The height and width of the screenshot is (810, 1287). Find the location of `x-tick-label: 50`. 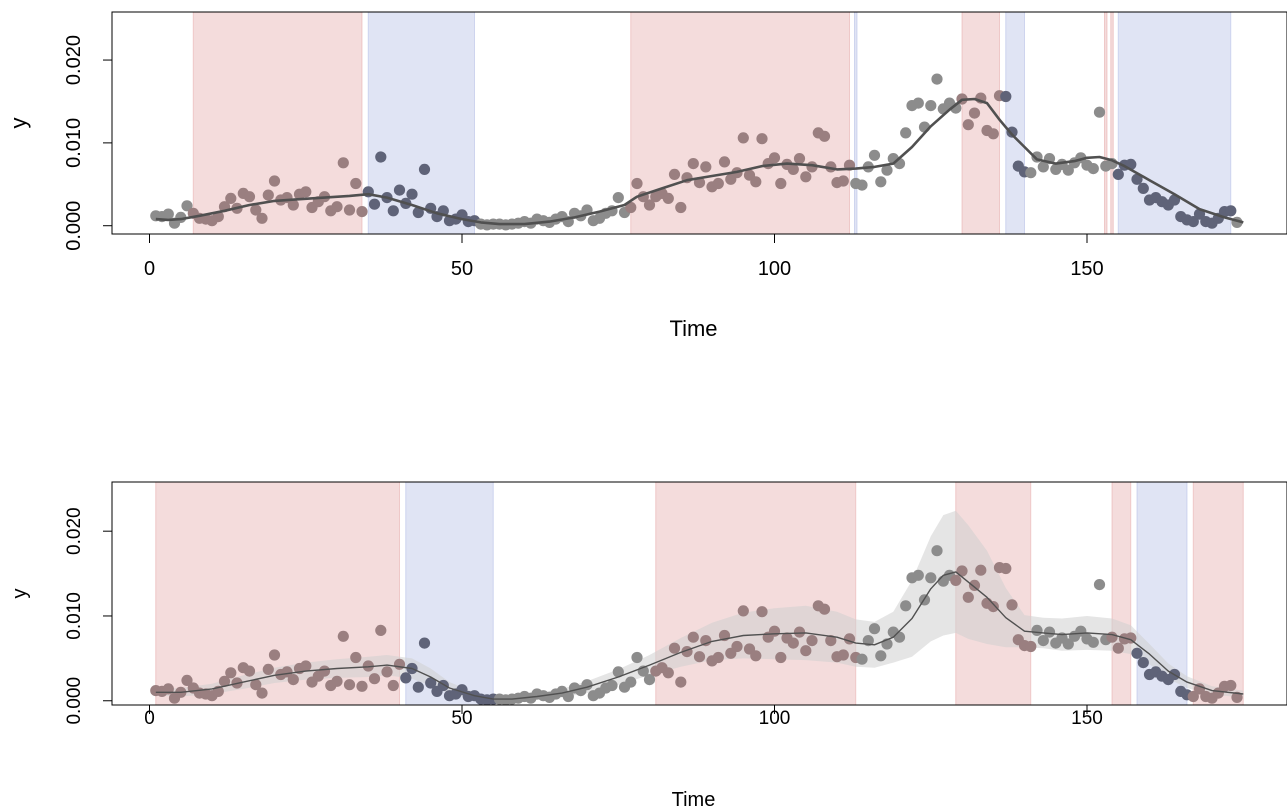

x-tick-label: 50 is located at coordinates (461, 718).